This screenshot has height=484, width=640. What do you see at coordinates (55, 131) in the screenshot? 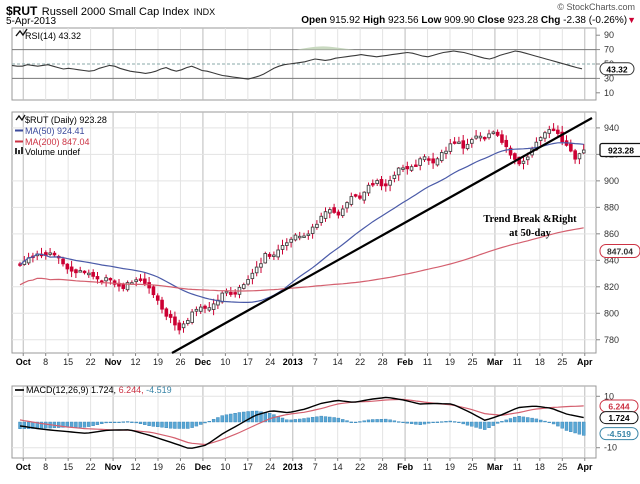
I see `ma50-legend-label: MA(50) 924.41` at bounding box center [55, 131].